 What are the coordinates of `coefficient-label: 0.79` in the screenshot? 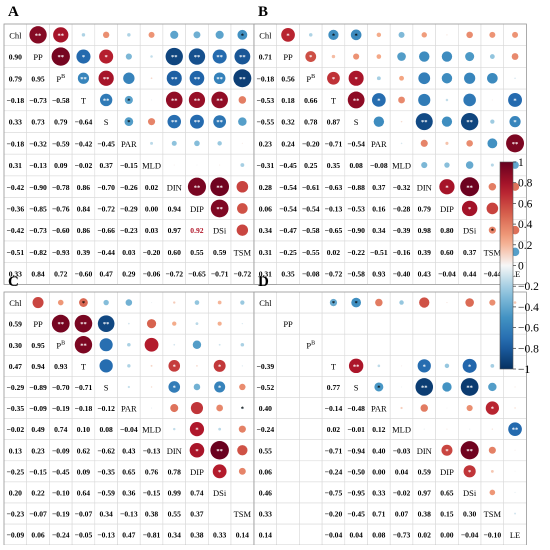 It's located at (424, 208).